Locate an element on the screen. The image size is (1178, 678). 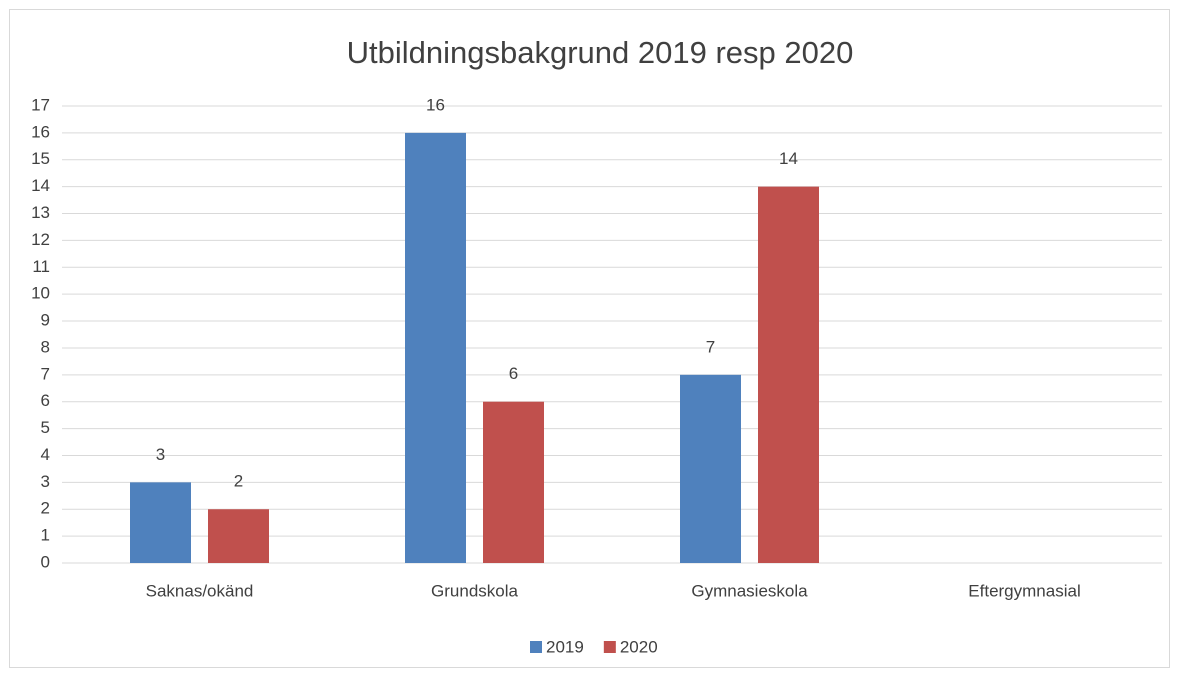
y-tick-label: 0 is located at coordinates (45, 561).